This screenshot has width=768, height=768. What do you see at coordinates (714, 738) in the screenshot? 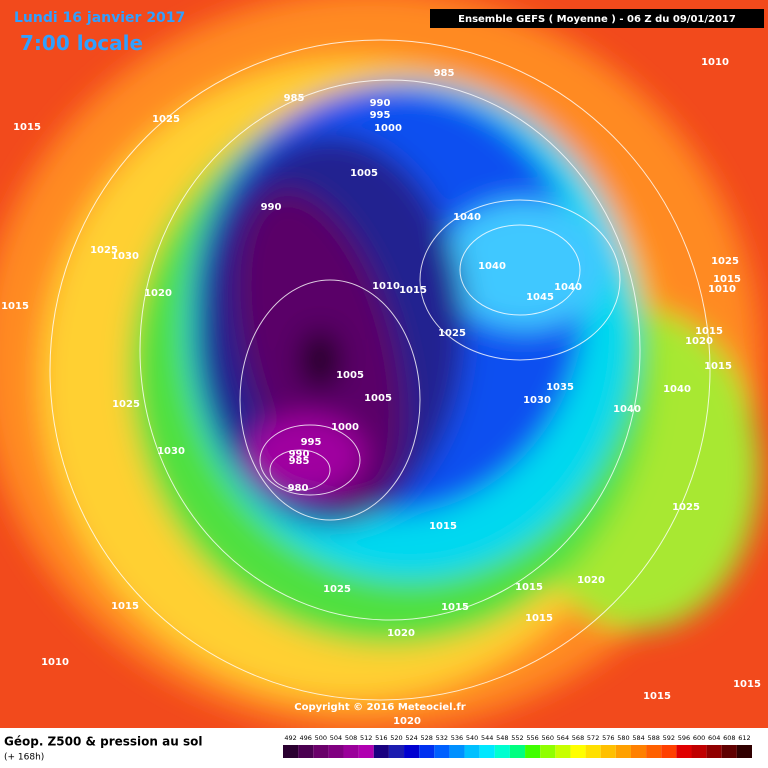
I see `color-scale-label: 604` at bounding box center [714, 738].